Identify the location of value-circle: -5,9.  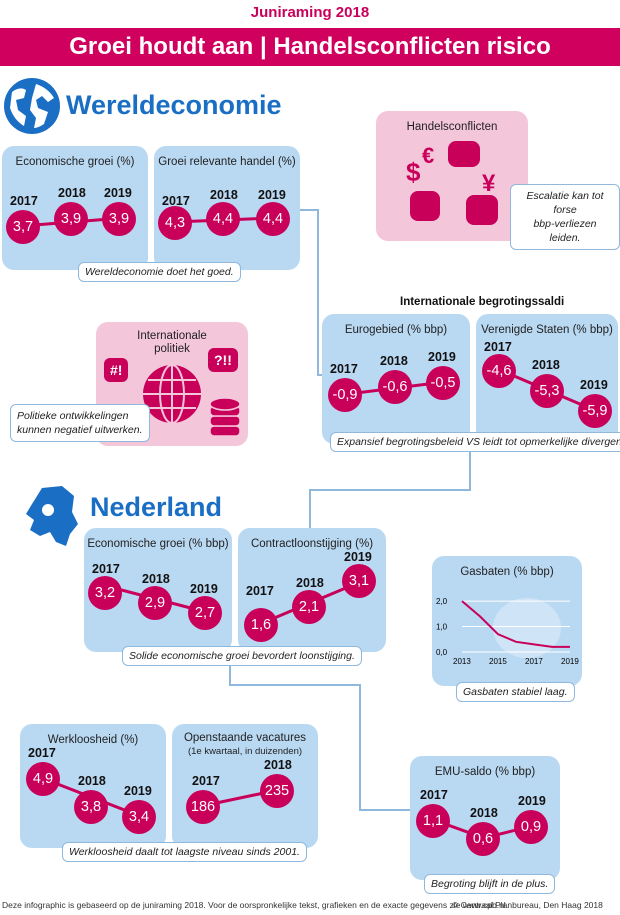
(595, 411).